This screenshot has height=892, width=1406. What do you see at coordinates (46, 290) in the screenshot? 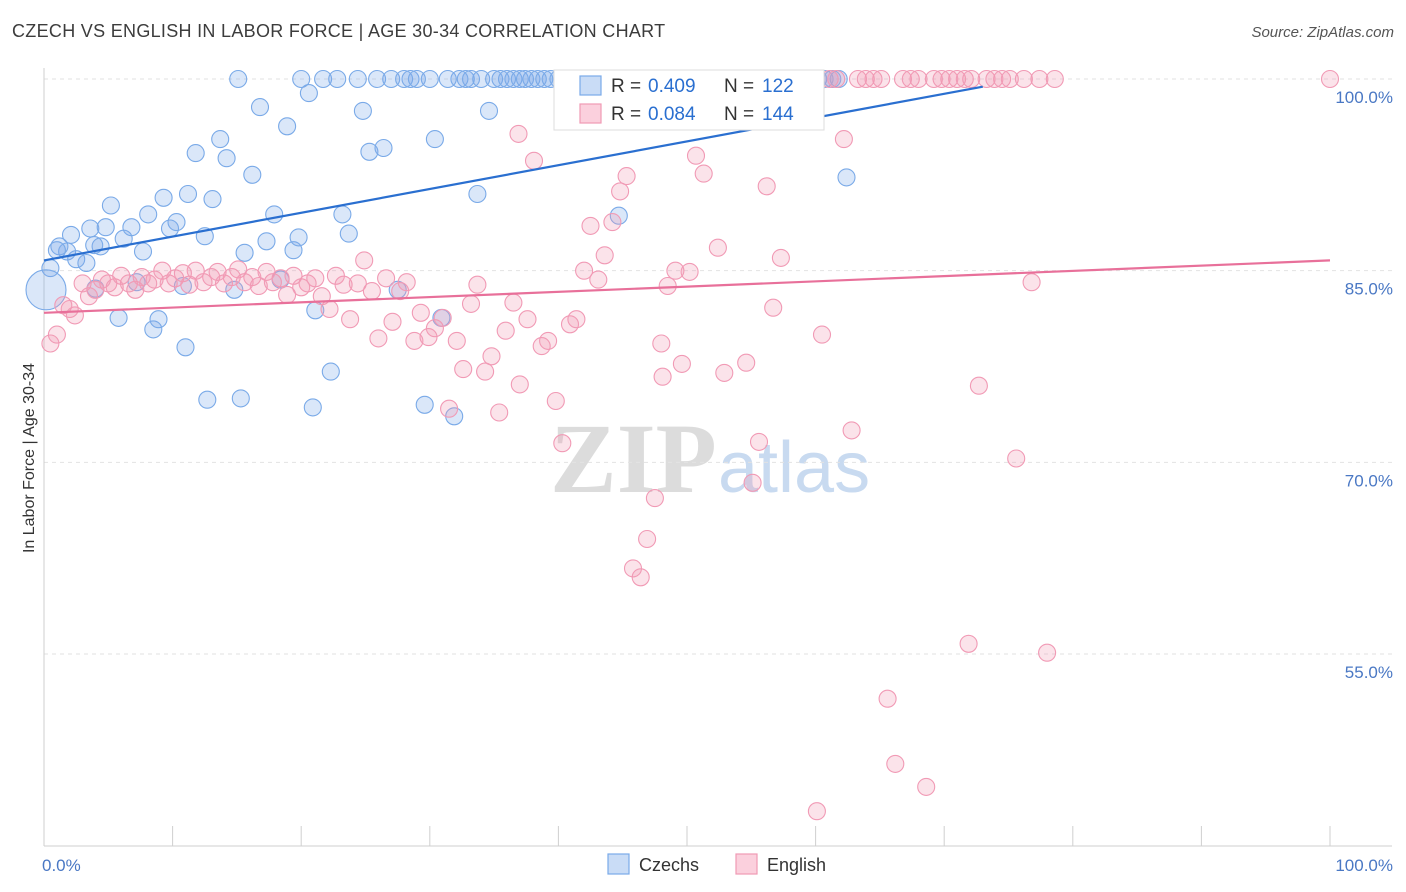
I see `point-czechs-large` at bounding box center [46, 290].